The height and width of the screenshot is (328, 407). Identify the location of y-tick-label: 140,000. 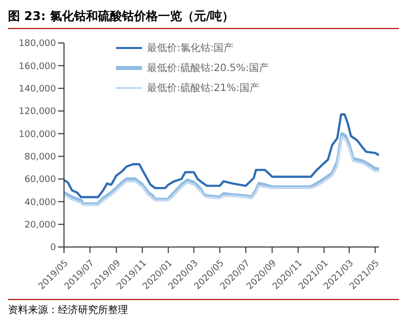
(37, 89).